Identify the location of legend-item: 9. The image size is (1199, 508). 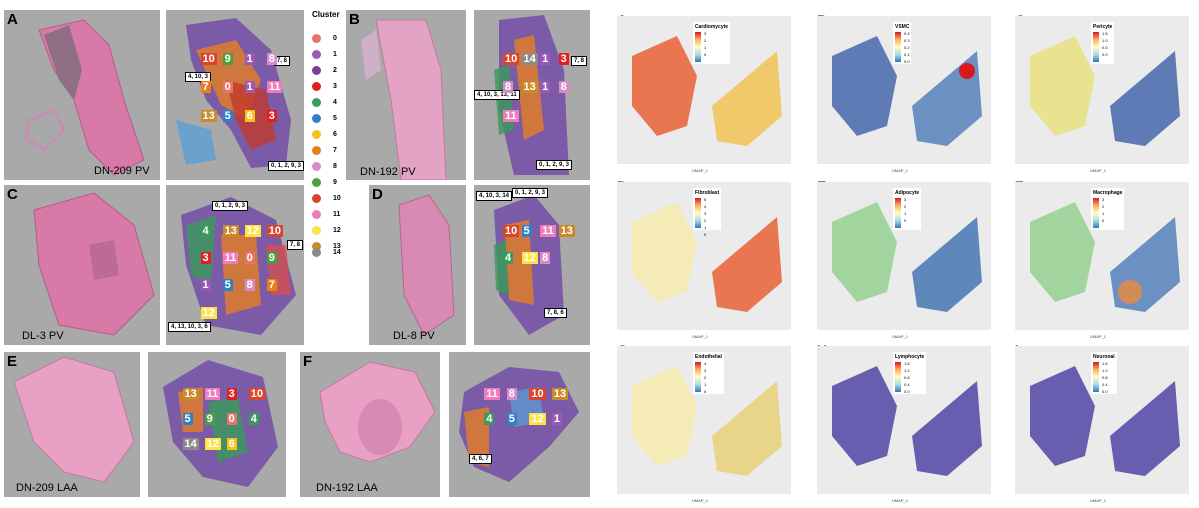
(324, 182).